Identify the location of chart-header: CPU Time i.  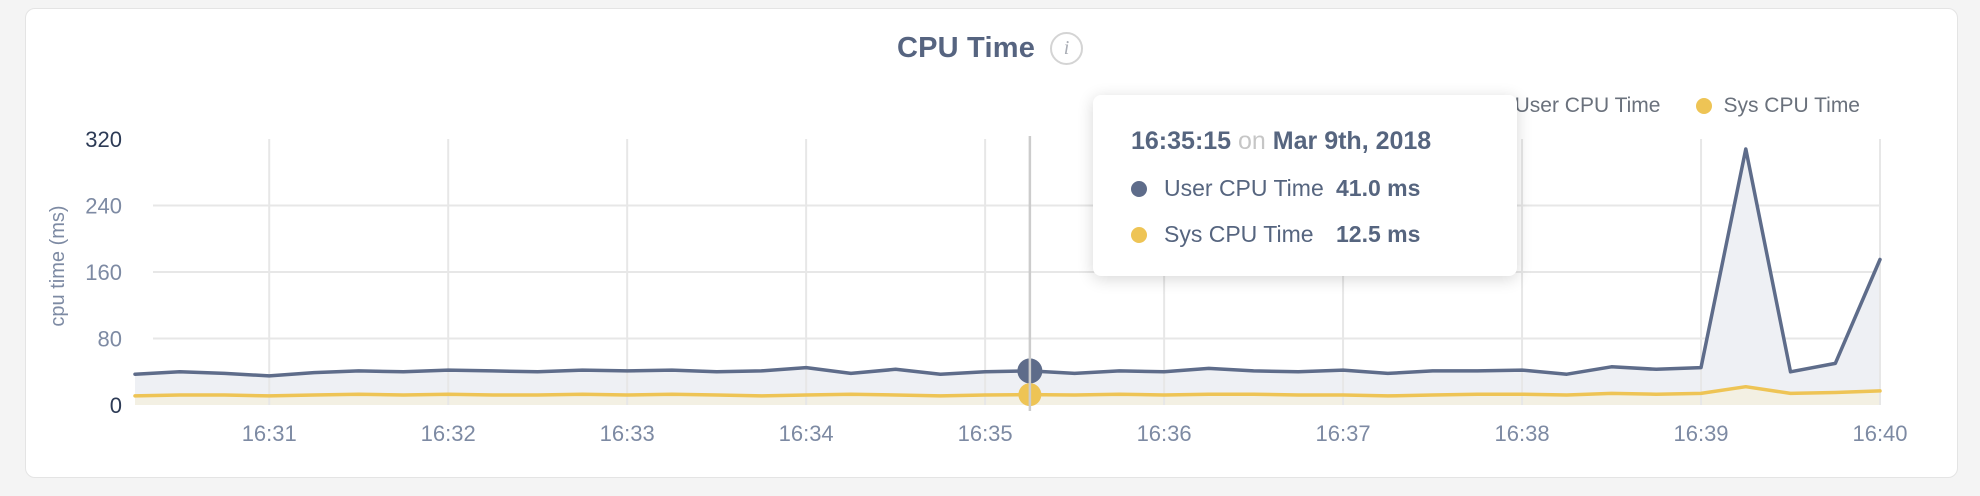
(990, 48).